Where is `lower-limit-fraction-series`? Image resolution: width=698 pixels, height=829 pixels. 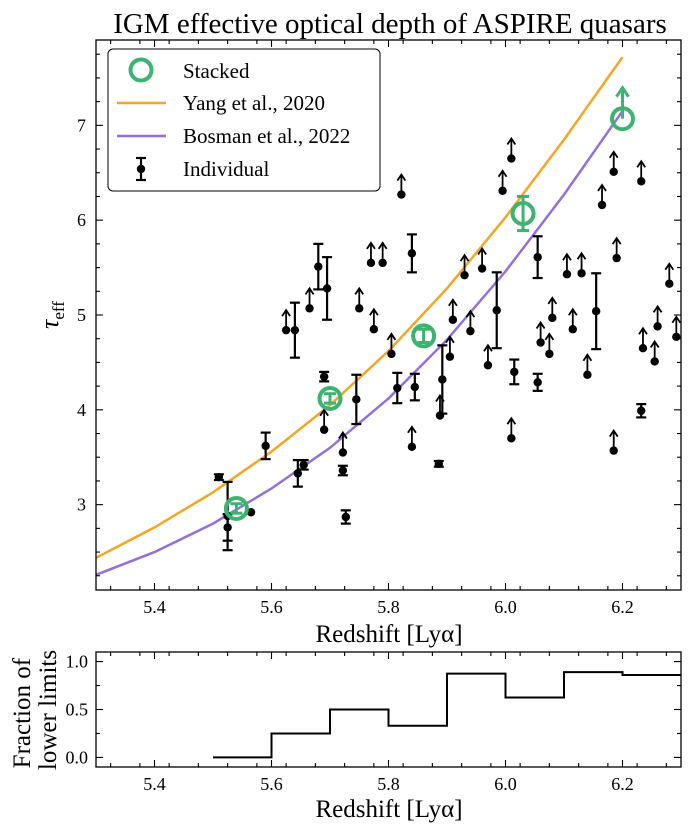 lower-limit-fraction-series is located at coordinates (447, 715).